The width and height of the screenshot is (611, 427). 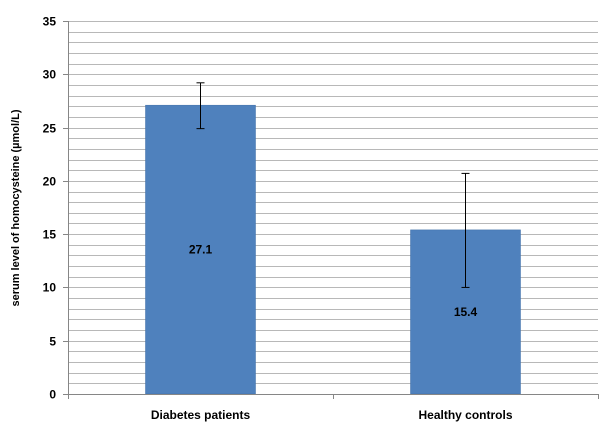 I want to click on data-label: 15.4, so click(x=466, y=312).